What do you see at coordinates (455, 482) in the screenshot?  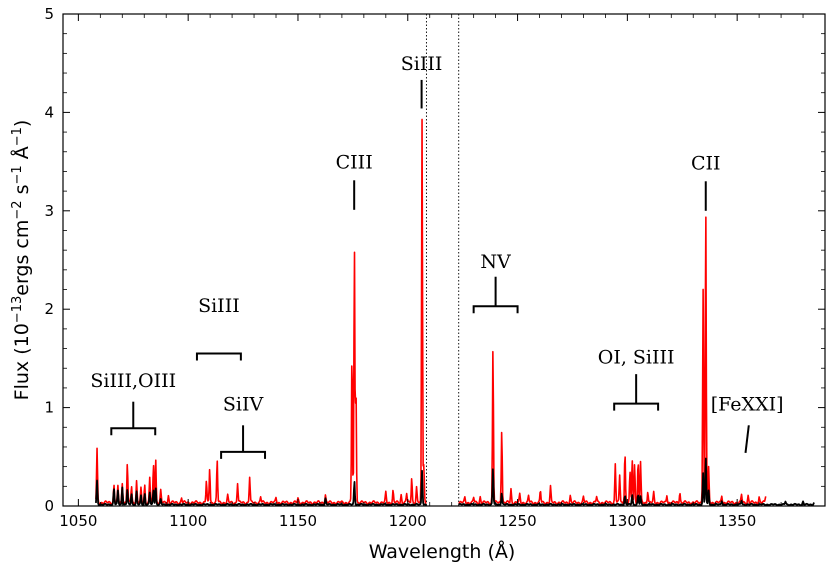 I see `series-line-black` at bounding box center [455, 482].